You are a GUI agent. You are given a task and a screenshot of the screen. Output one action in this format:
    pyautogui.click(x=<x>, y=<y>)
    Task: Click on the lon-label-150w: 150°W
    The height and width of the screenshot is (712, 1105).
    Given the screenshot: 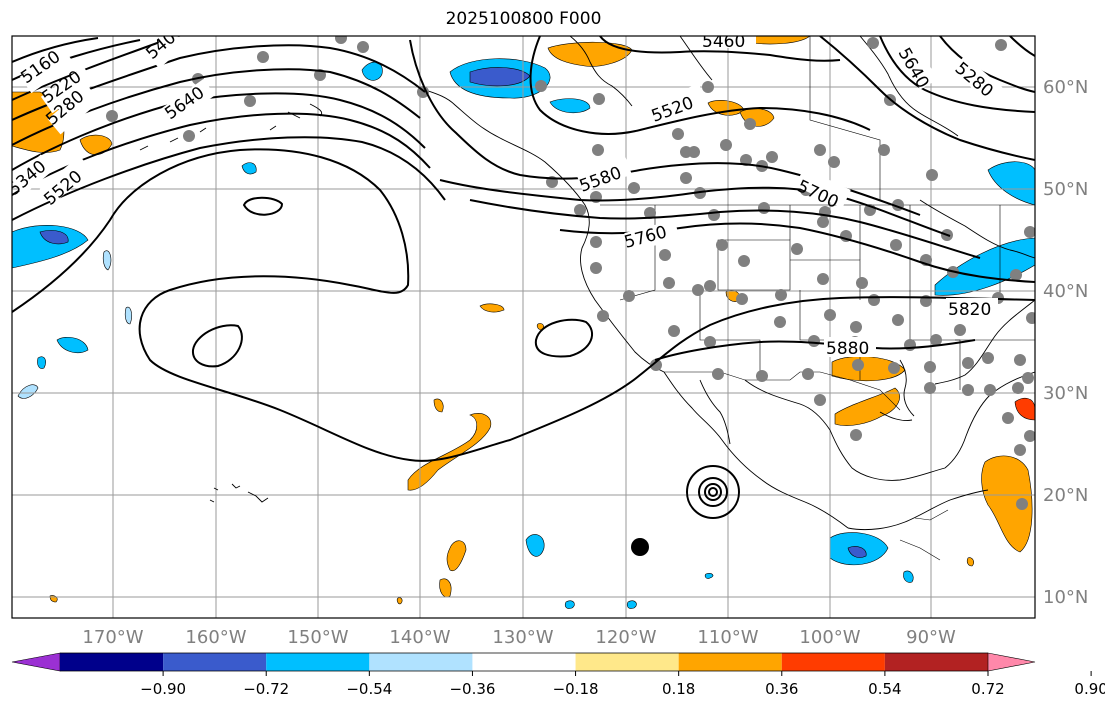 What is the action you would take?
    pyautogui.click(x=317, y=637)
    